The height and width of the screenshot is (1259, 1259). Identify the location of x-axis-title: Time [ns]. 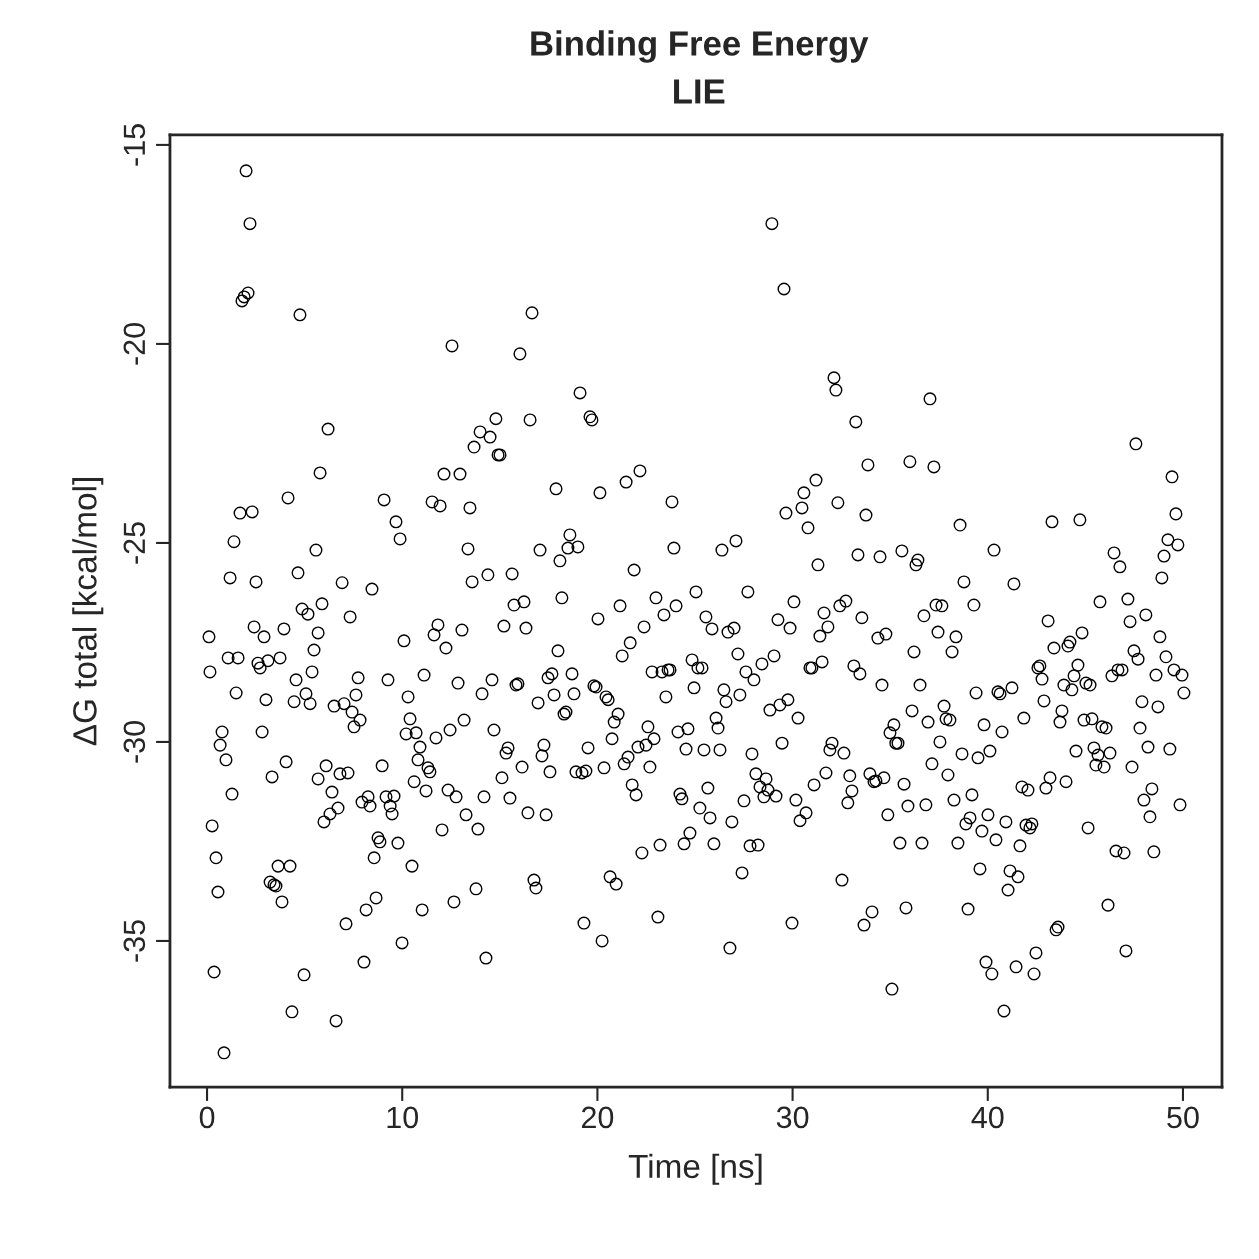
(695, 1169).